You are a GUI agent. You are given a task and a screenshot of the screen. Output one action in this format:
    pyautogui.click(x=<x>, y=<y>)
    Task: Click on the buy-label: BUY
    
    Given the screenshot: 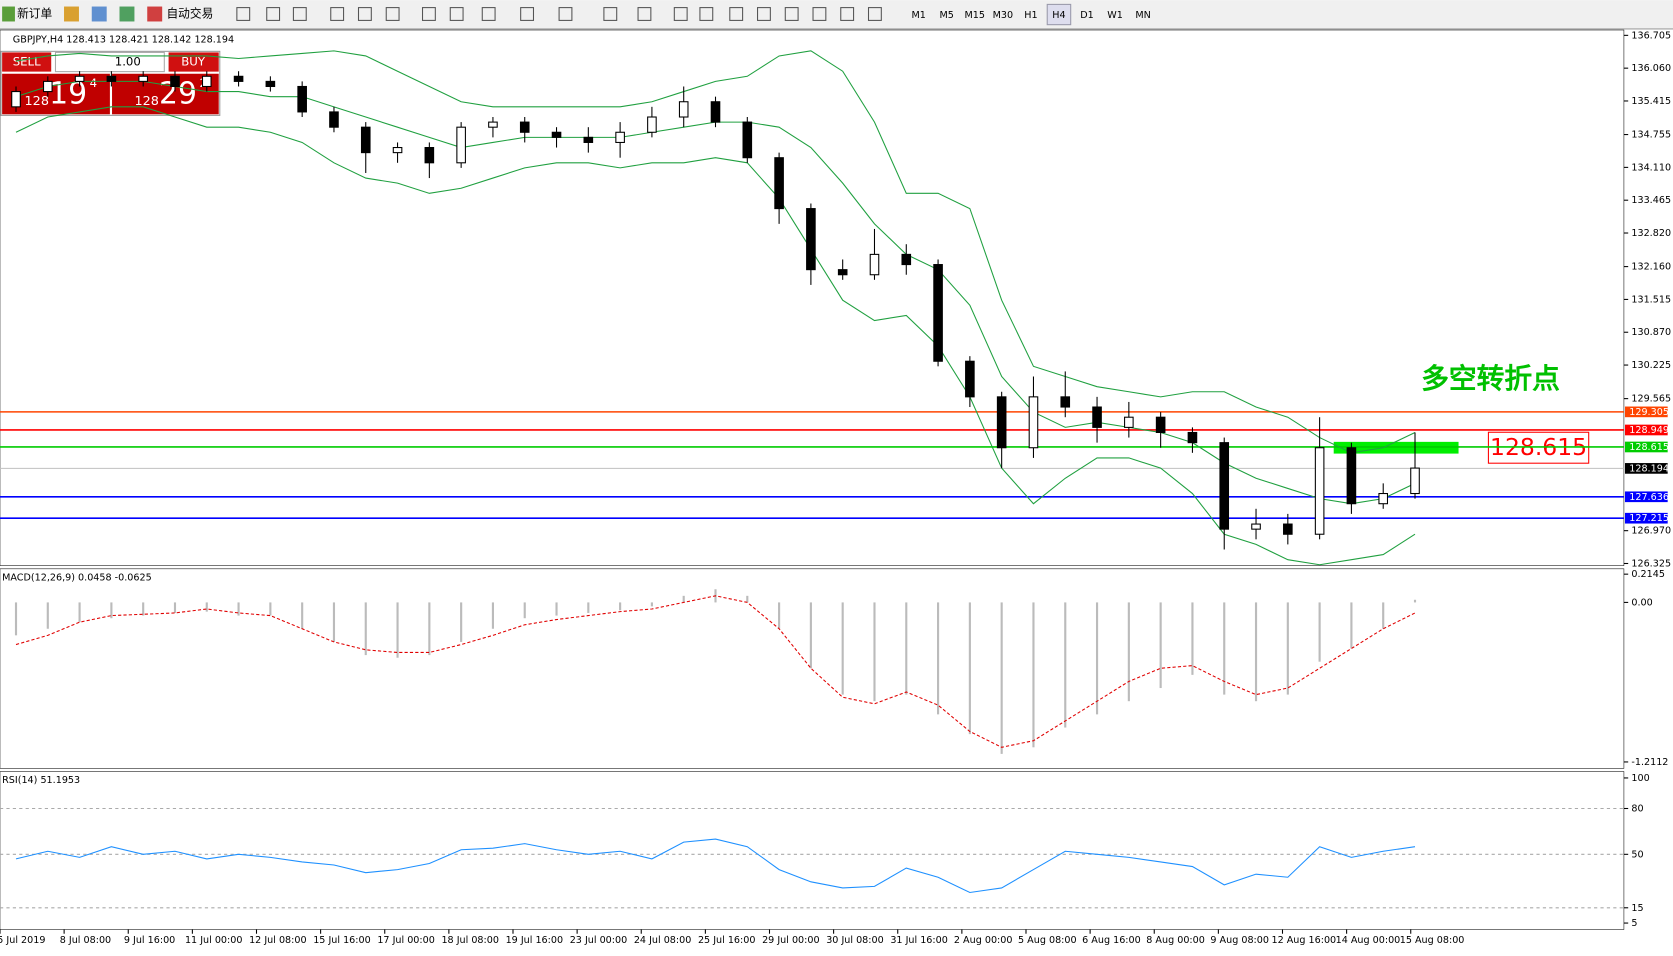 What is the action you would take?
    pyautogui.click(x=193, y=62)
    